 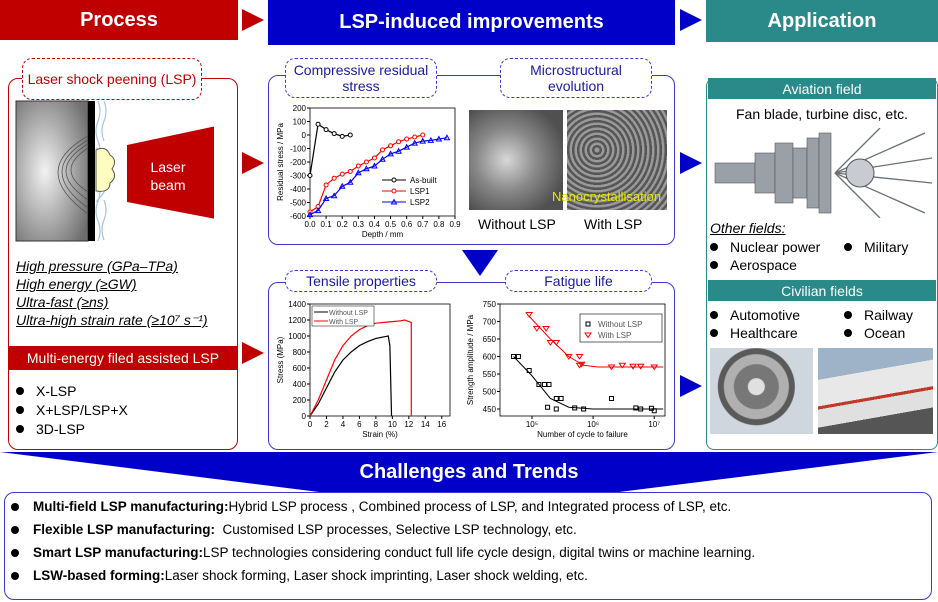 What do you see at coordinates (878, 314) in the screenshot?
I see `civilian-item: Railway` at bounding box center [878, 314].